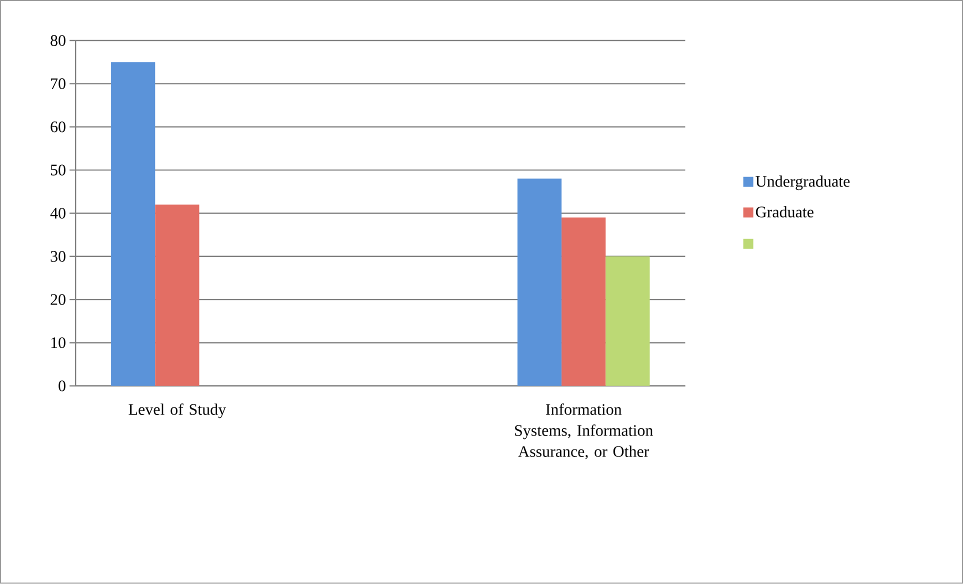  Describe the element at coordinates (785, 212) in the screenshot. I see `legend-label: Graduate` at that location.